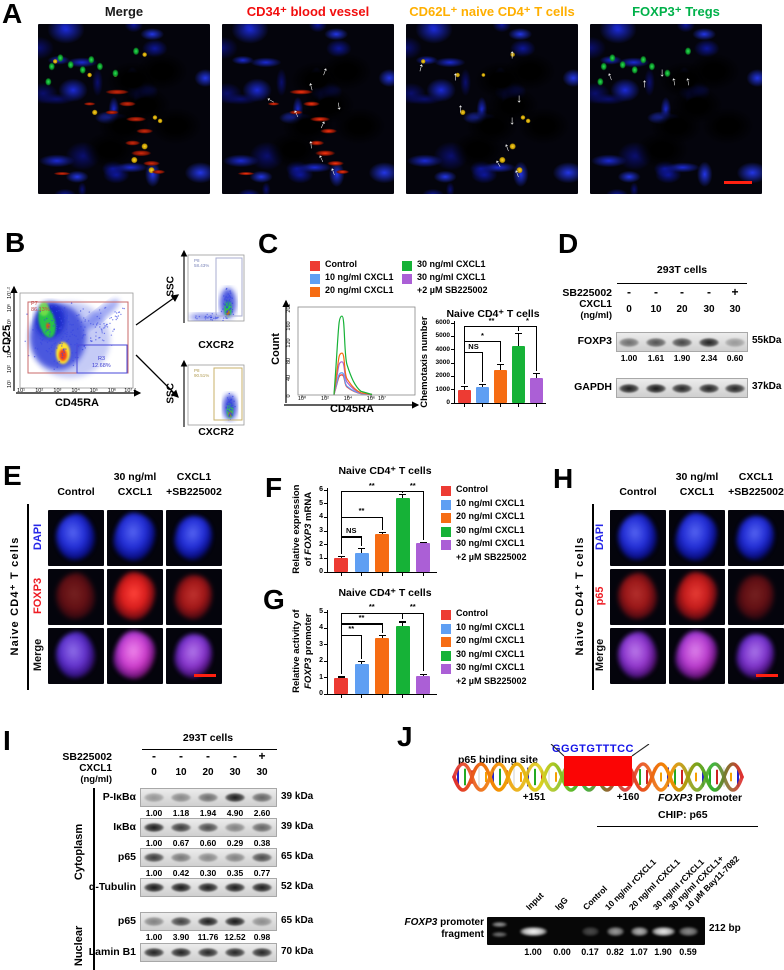 Image resolution: width=784 pixels, height=970 pixels. Describe the element at coordinates (600, 655) in the screenshot. I see `row-label: Merge` at that location.